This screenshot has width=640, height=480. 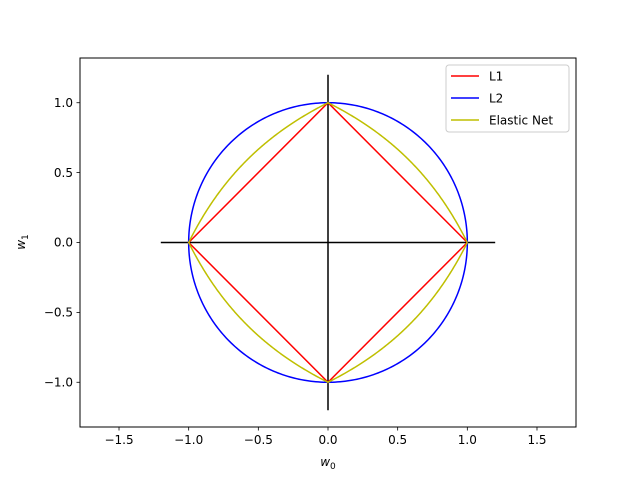 I want to click on legend: L1 L2 Elastic Net, so click(x=507, y=98).